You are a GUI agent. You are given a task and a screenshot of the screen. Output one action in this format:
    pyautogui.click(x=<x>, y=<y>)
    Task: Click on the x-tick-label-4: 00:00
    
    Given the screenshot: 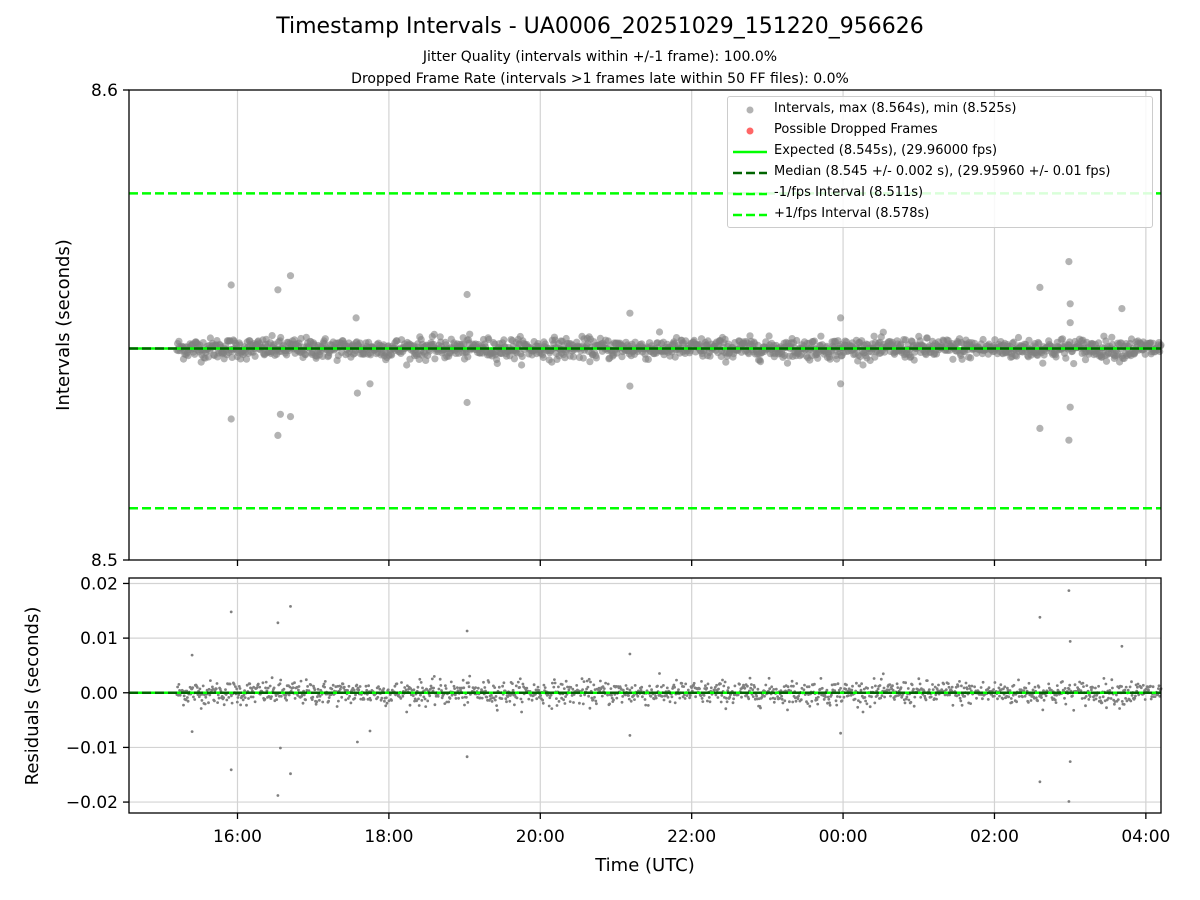 What is the action you would take?
    pyautogui.click(x=843, y=837)
    